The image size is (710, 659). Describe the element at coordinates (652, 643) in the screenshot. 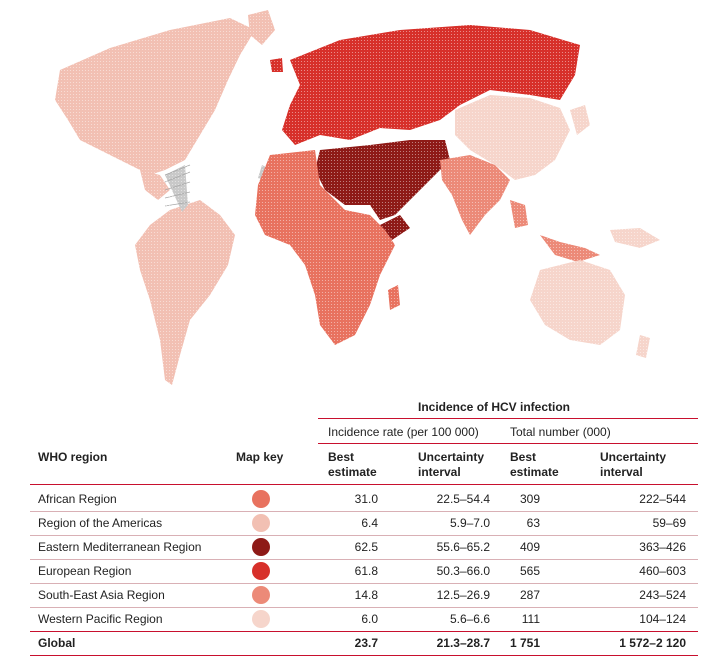

I see `cell-total-interval: 1 572–2 120` at that location.